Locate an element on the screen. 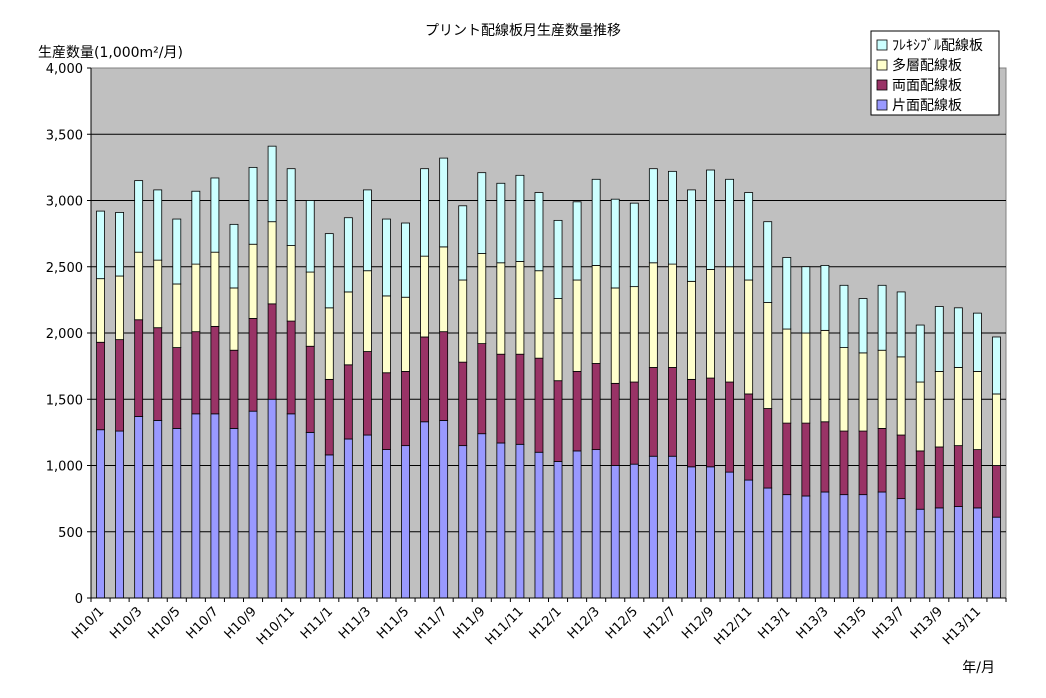  y-tick-label: 3,000 is located at coordinates (64, 202).